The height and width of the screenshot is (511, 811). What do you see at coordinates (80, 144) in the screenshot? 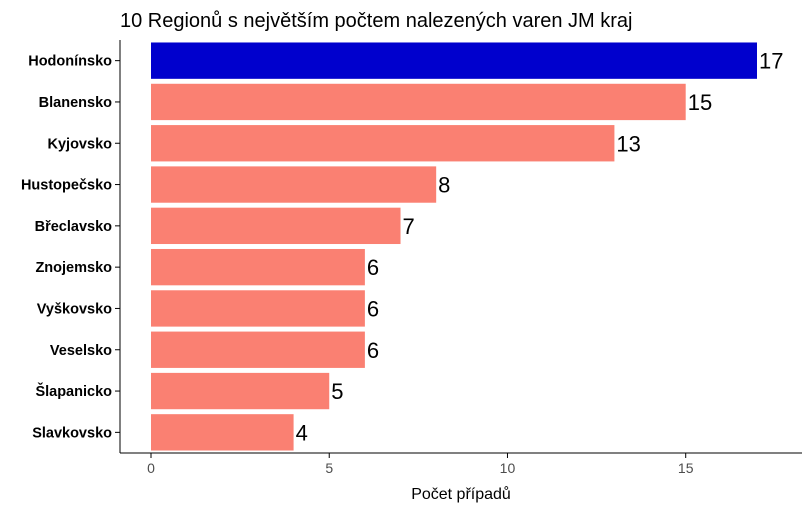
I see `category-label: Kyjovsko` at bounding box center [80, 144].